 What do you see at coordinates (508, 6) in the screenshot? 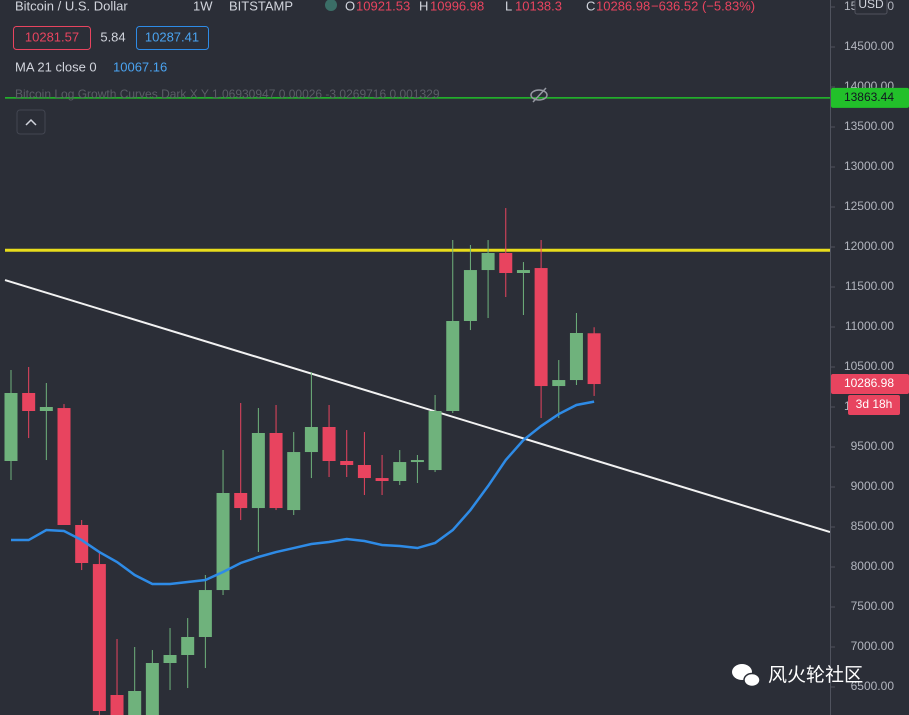
I see `low-label: L` at bounding box center [508, 6].